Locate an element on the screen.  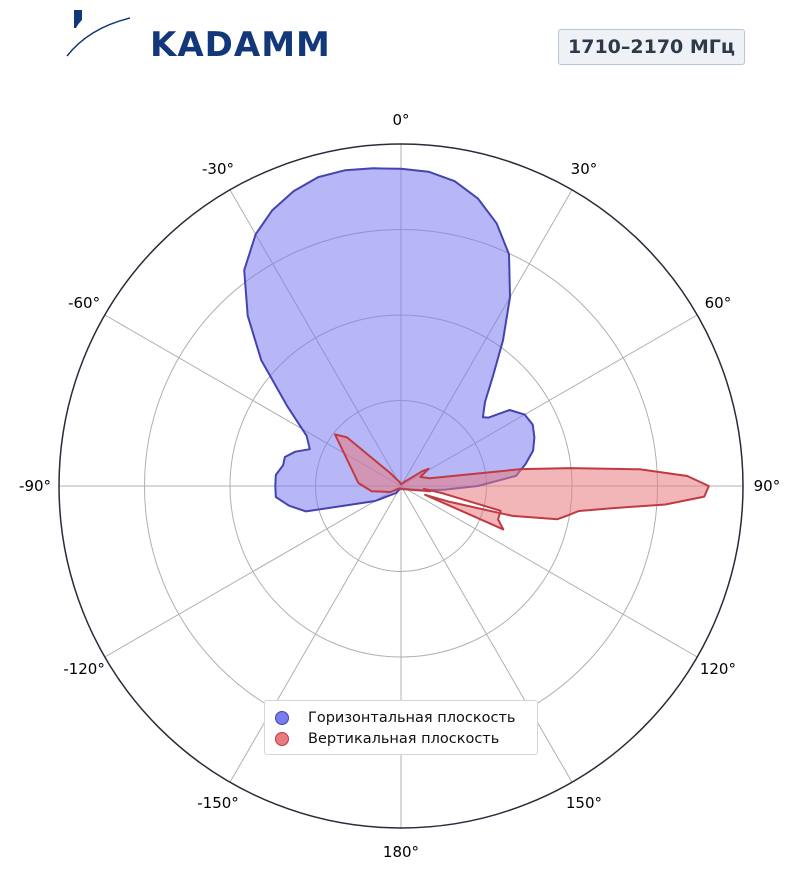
legend-marker-vertical is located at coordinates (282, 739).